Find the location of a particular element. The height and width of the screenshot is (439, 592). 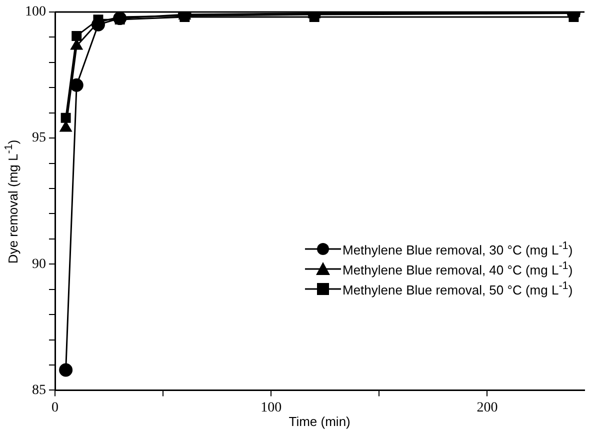

x-tick-label: 100 is located at coordinates (271, 408).